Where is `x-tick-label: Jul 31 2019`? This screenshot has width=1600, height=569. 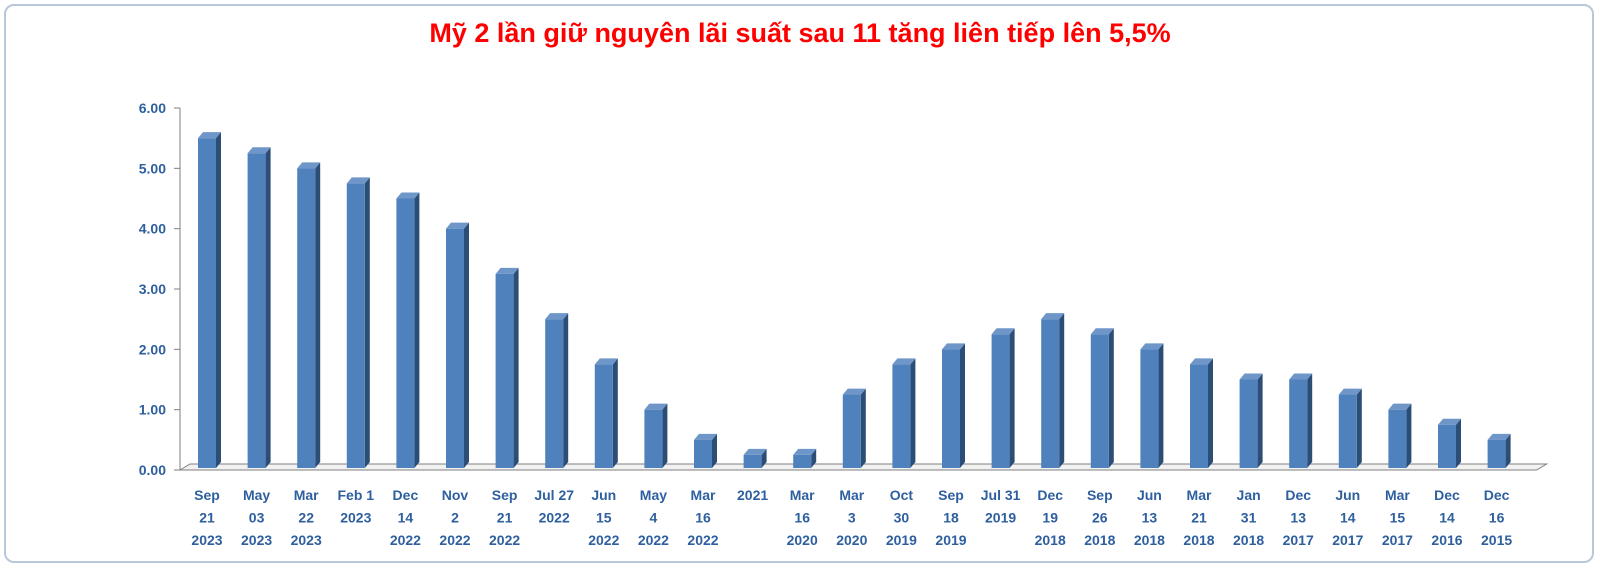 x-tick-label: Jul 31 2019 is located at coordinates (1001, 506).